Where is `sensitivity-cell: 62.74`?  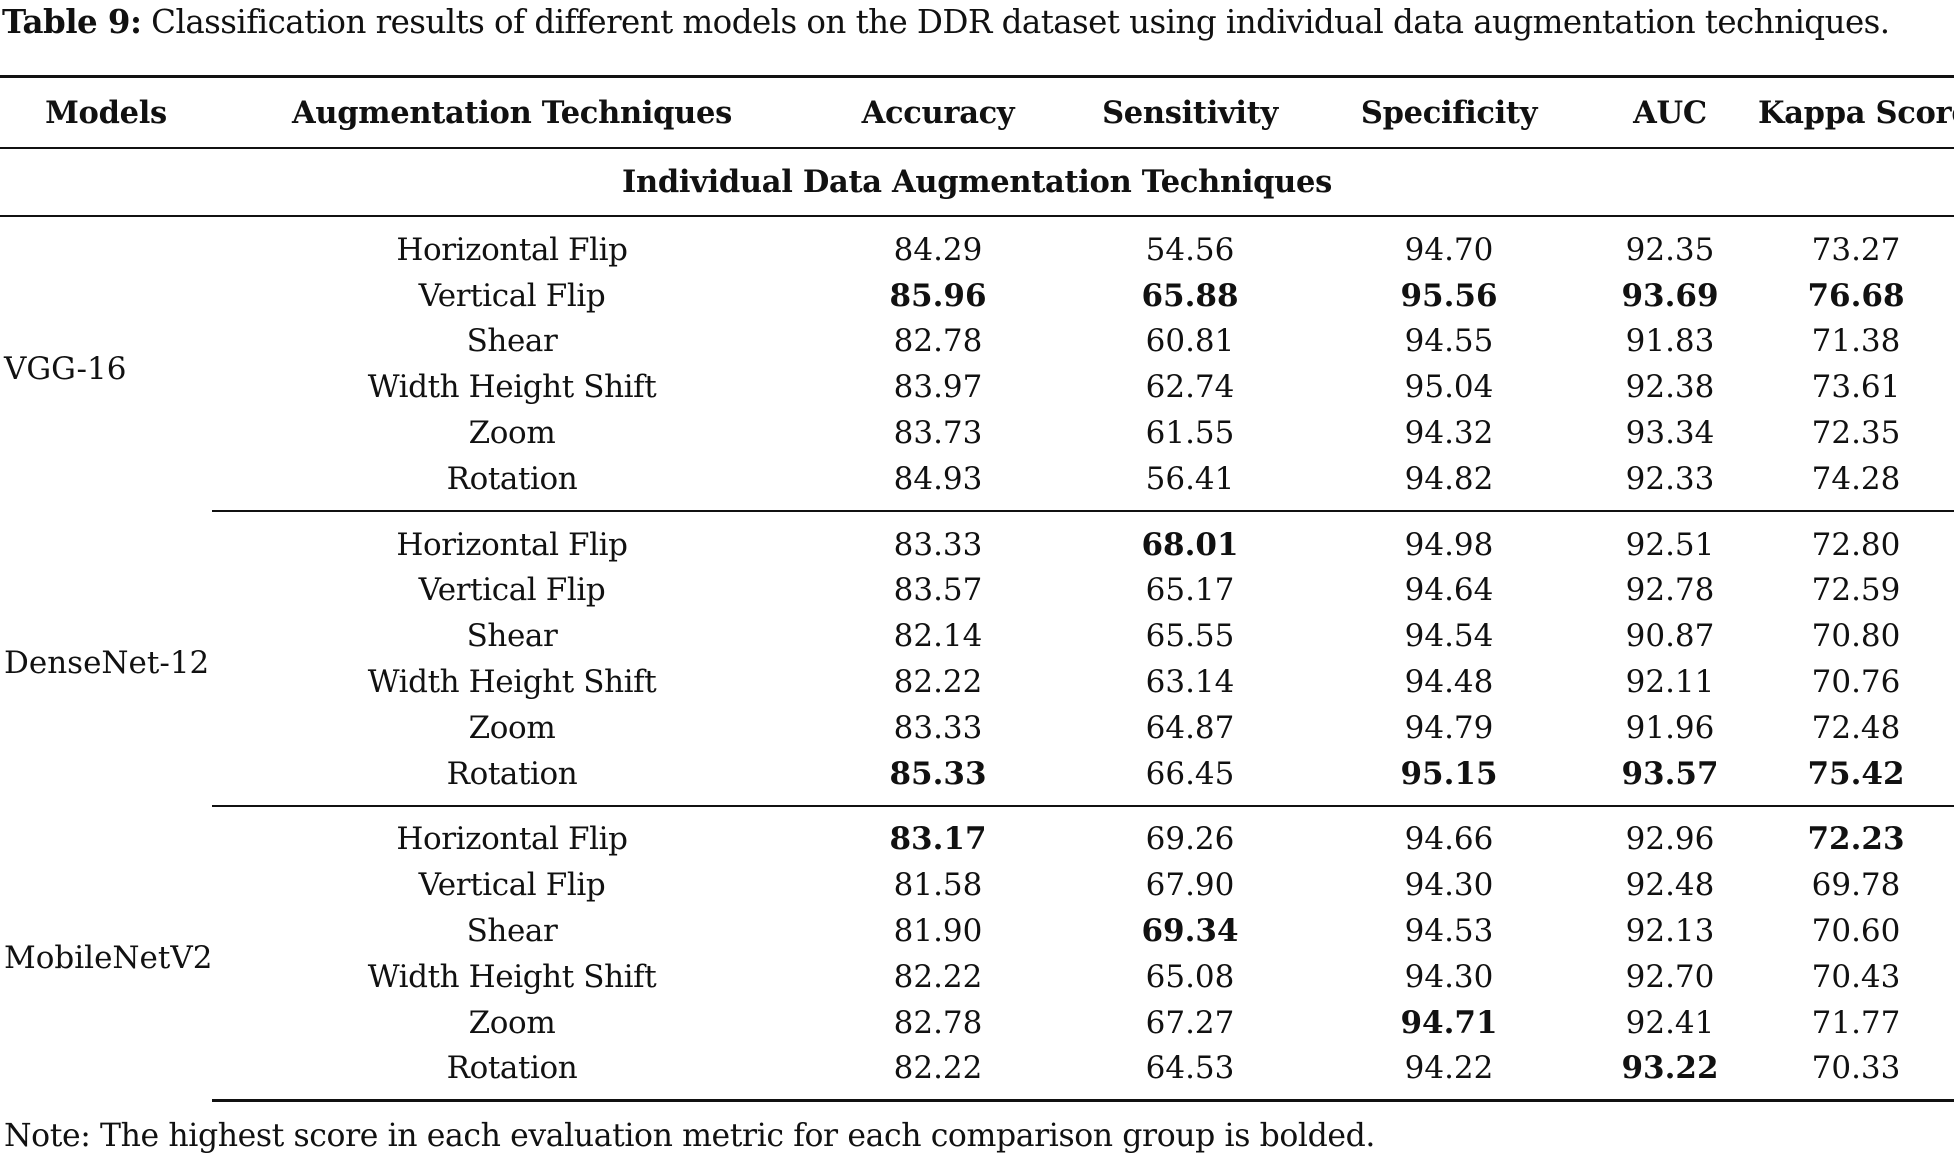 sensitivity-cell: 62.74 is located at coordinates (1190, 387).